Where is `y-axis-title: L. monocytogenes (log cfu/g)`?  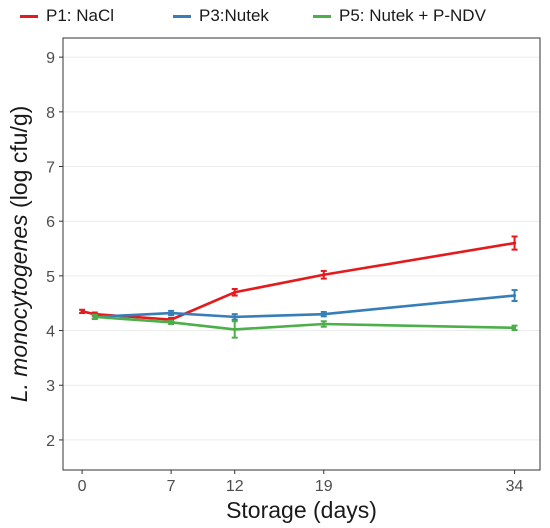
y-axis-title: L. monocytogenes (log cfu/g) is located at coordinates (19, 254).